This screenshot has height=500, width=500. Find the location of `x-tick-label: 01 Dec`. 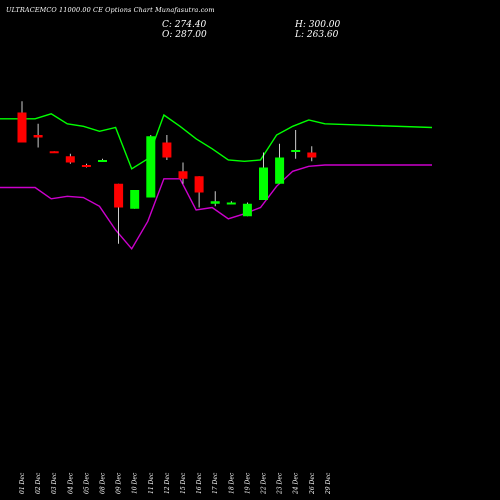

x-tick-label: 01 Dec is located at coordinates (22, 483).